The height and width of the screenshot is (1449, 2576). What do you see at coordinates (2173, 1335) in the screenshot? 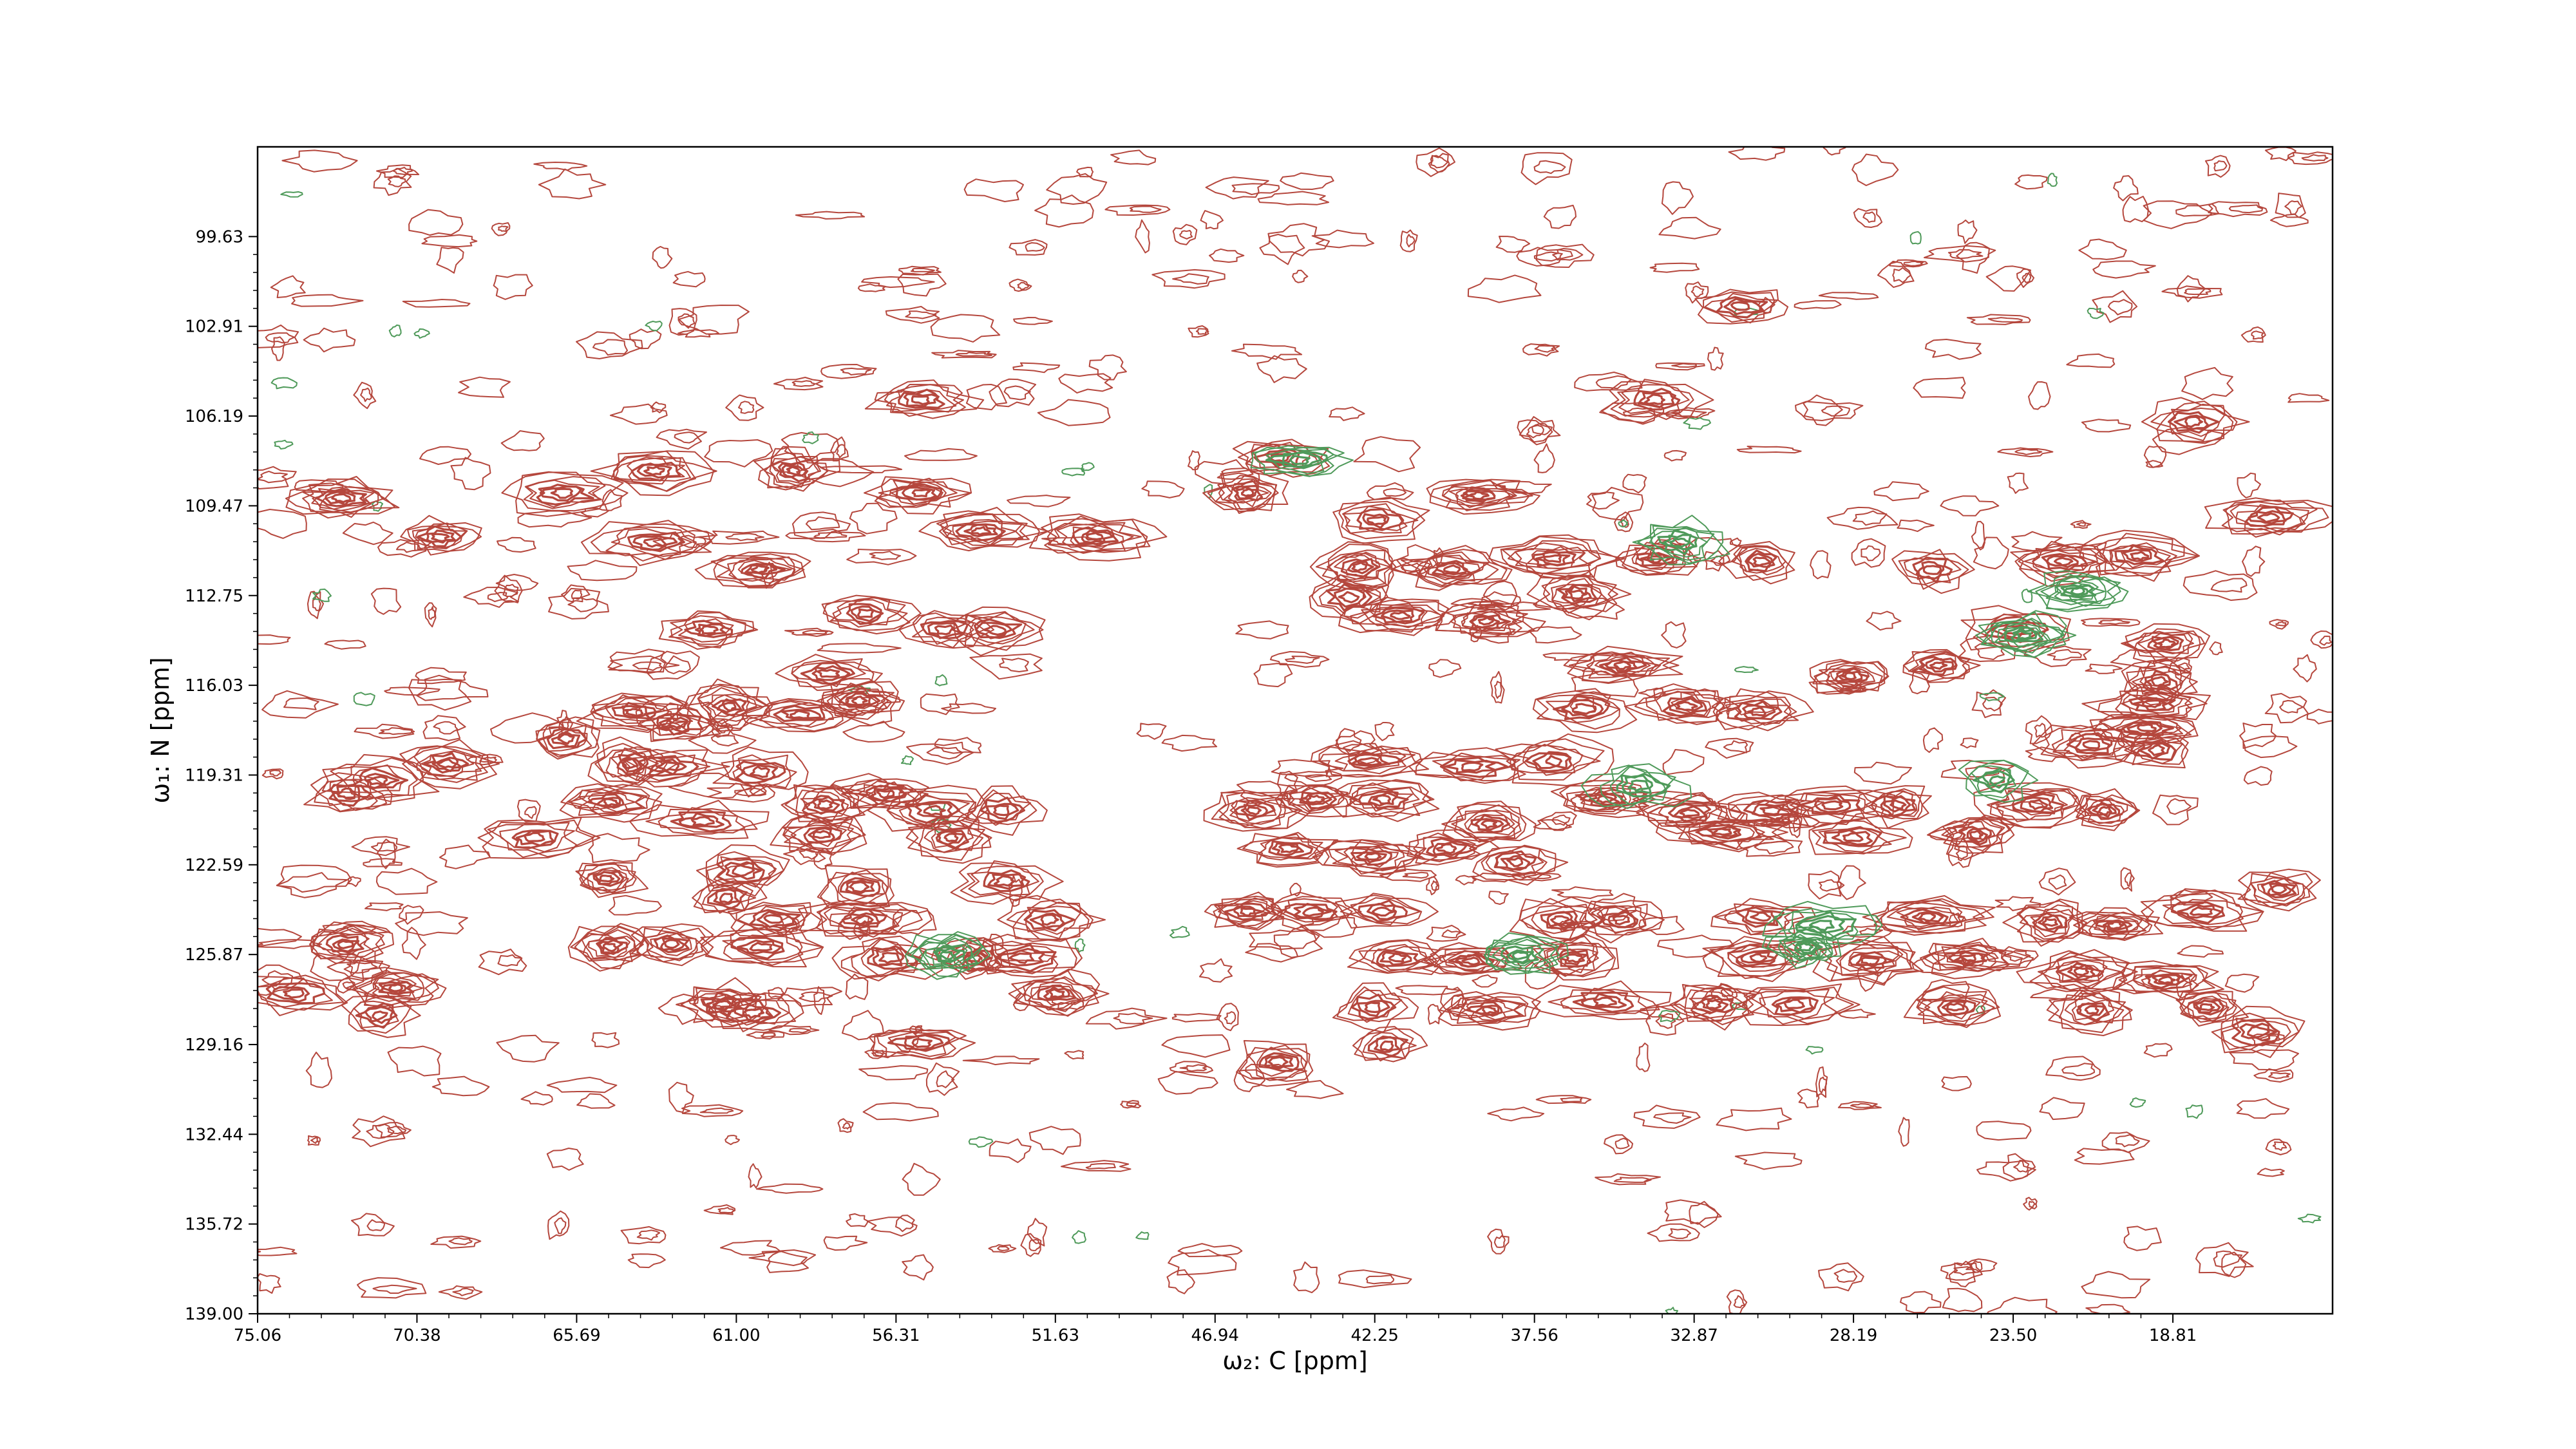
I see `x-tick-label: 18.81` at bounding box center [2173, 1335].